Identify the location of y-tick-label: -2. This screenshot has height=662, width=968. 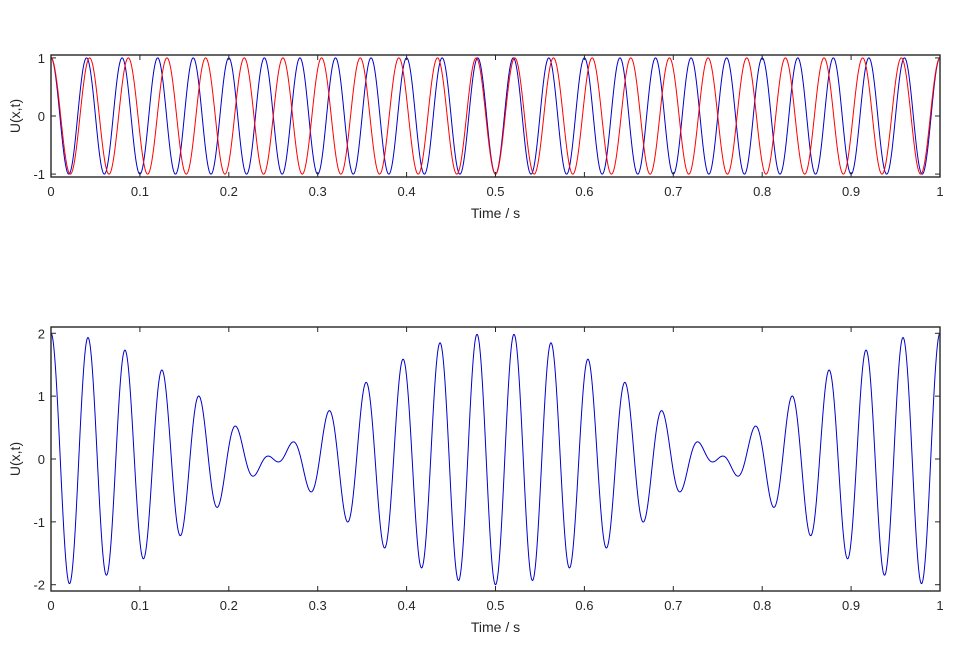
(39, 585).